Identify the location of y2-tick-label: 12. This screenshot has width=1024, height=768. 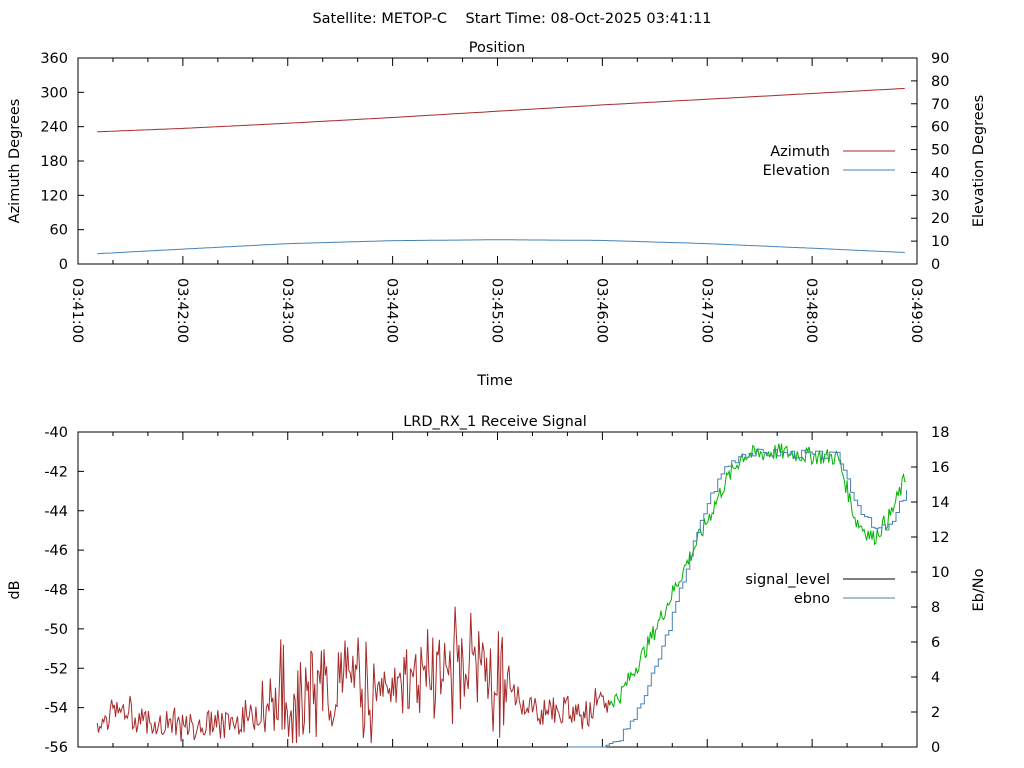
(940, 538).